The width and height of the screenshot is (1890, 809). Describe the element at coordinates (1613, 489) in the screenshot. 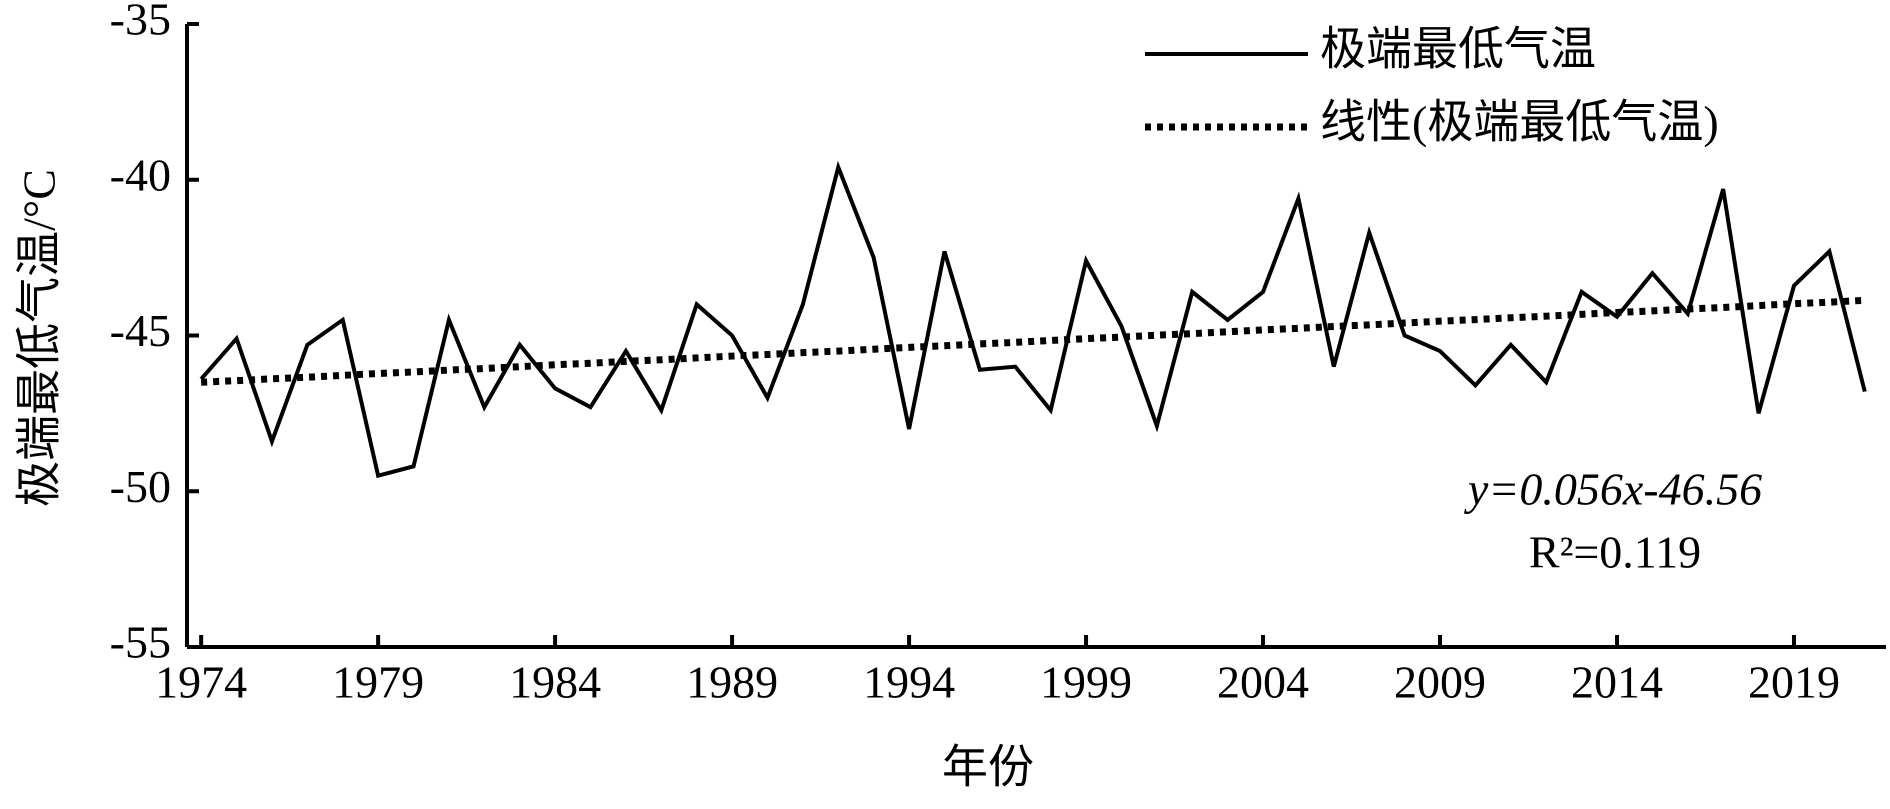

I see `equation: y=0.056x-46.56` at that location.